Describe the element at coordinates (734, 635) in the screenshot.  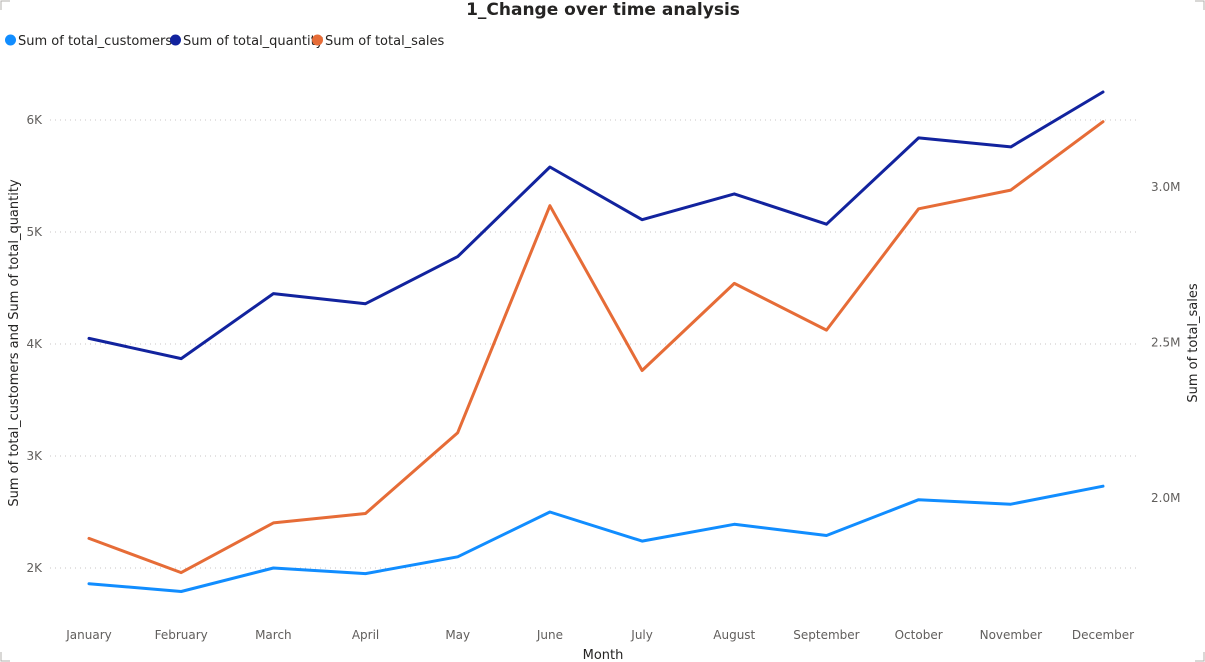
I see `x-tick-label: August` at that location.